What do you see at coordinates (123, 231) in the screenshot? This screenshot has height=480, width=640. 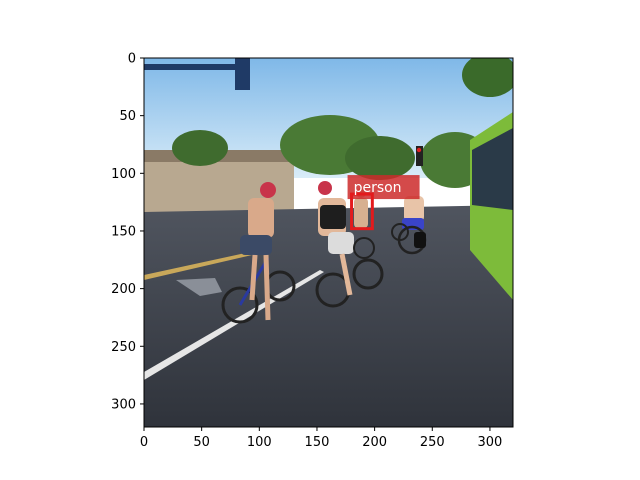 I see `y-tick-label: 150` at bounding box center [123, 231].